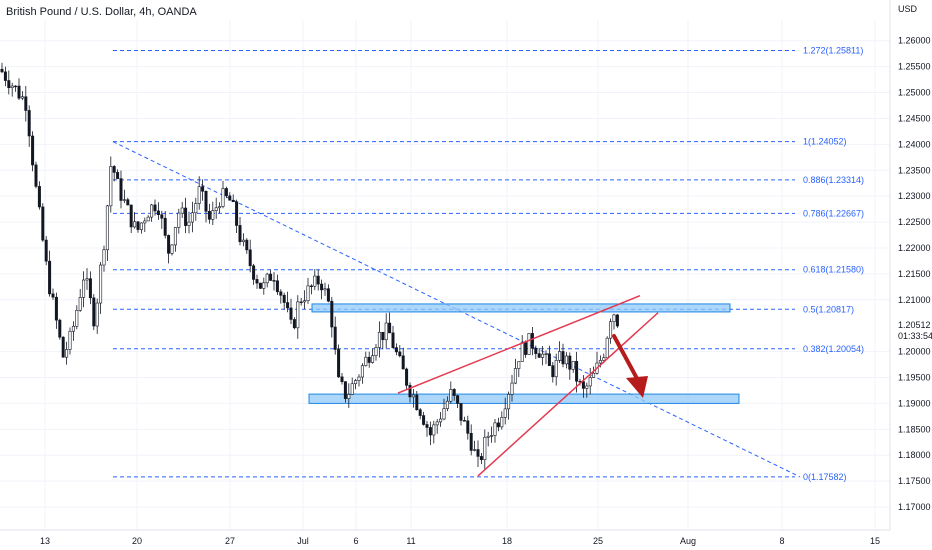  Describe the element at coordinates (914, 222) in the screenshot. I see `y-tick-label: 1.22500` at that location.